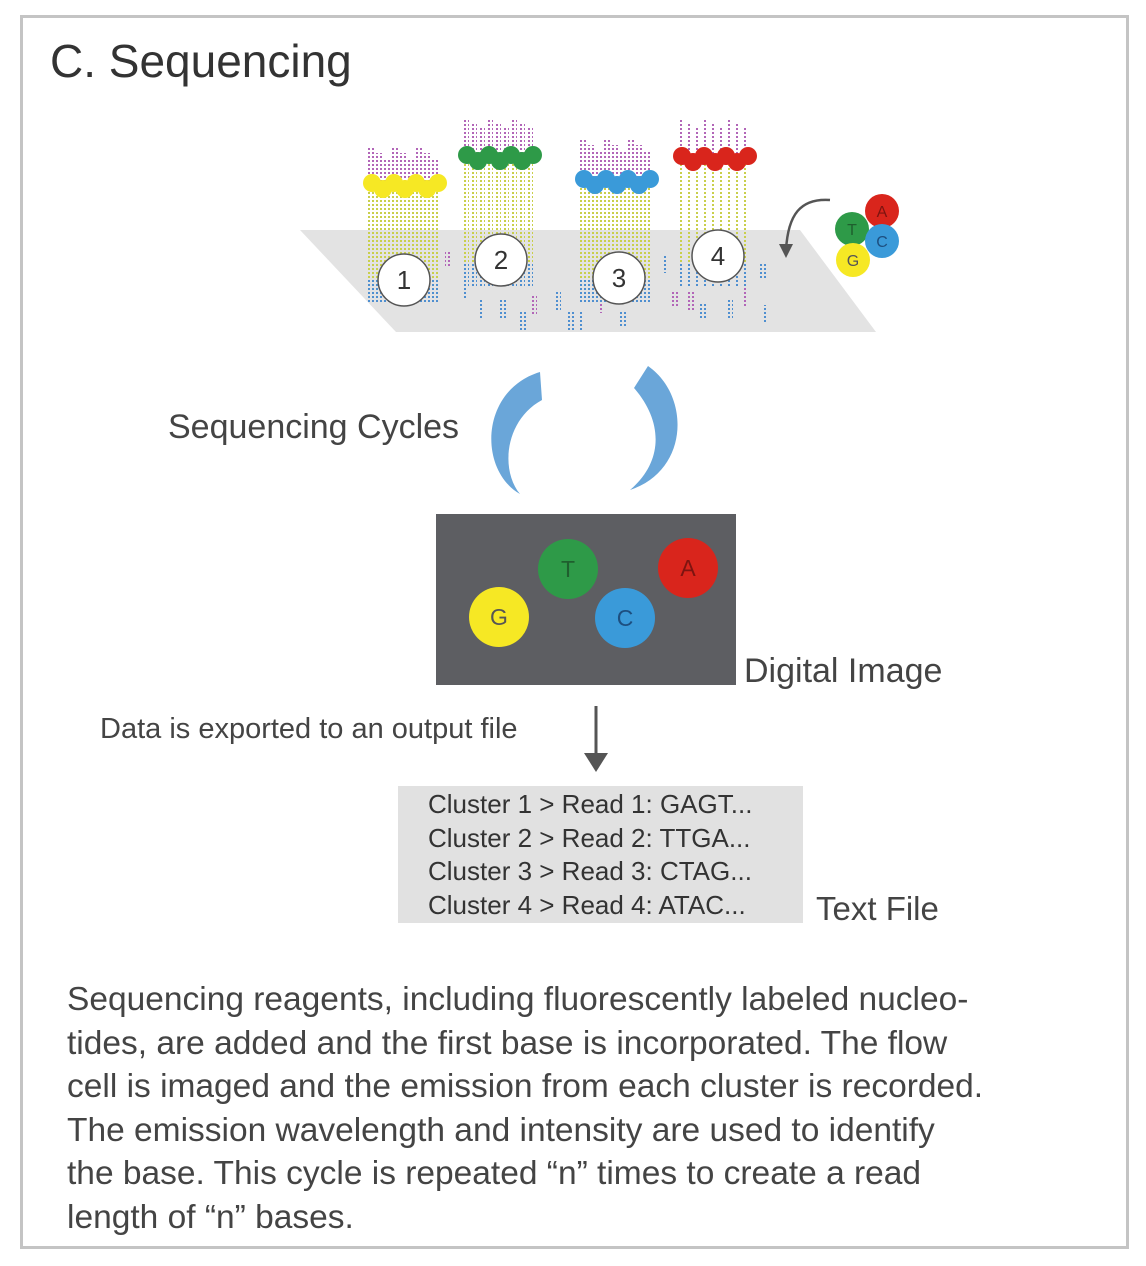 This screenshot has width=1146, height=1266. I want to click on digital-dot-t: T, so click(568, 569).